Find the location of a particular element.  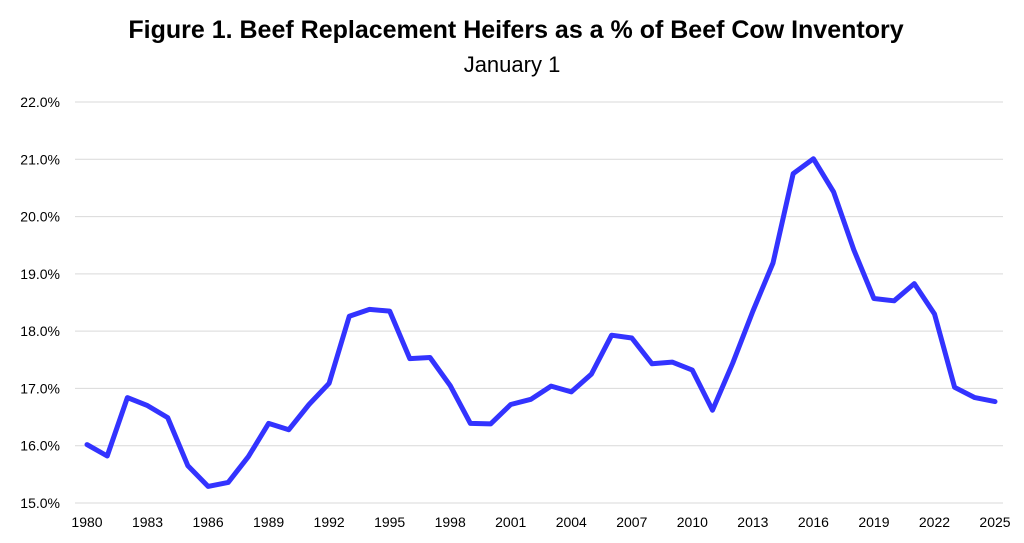

x-tick-label: 2010 is located at coordinates (692, 522).